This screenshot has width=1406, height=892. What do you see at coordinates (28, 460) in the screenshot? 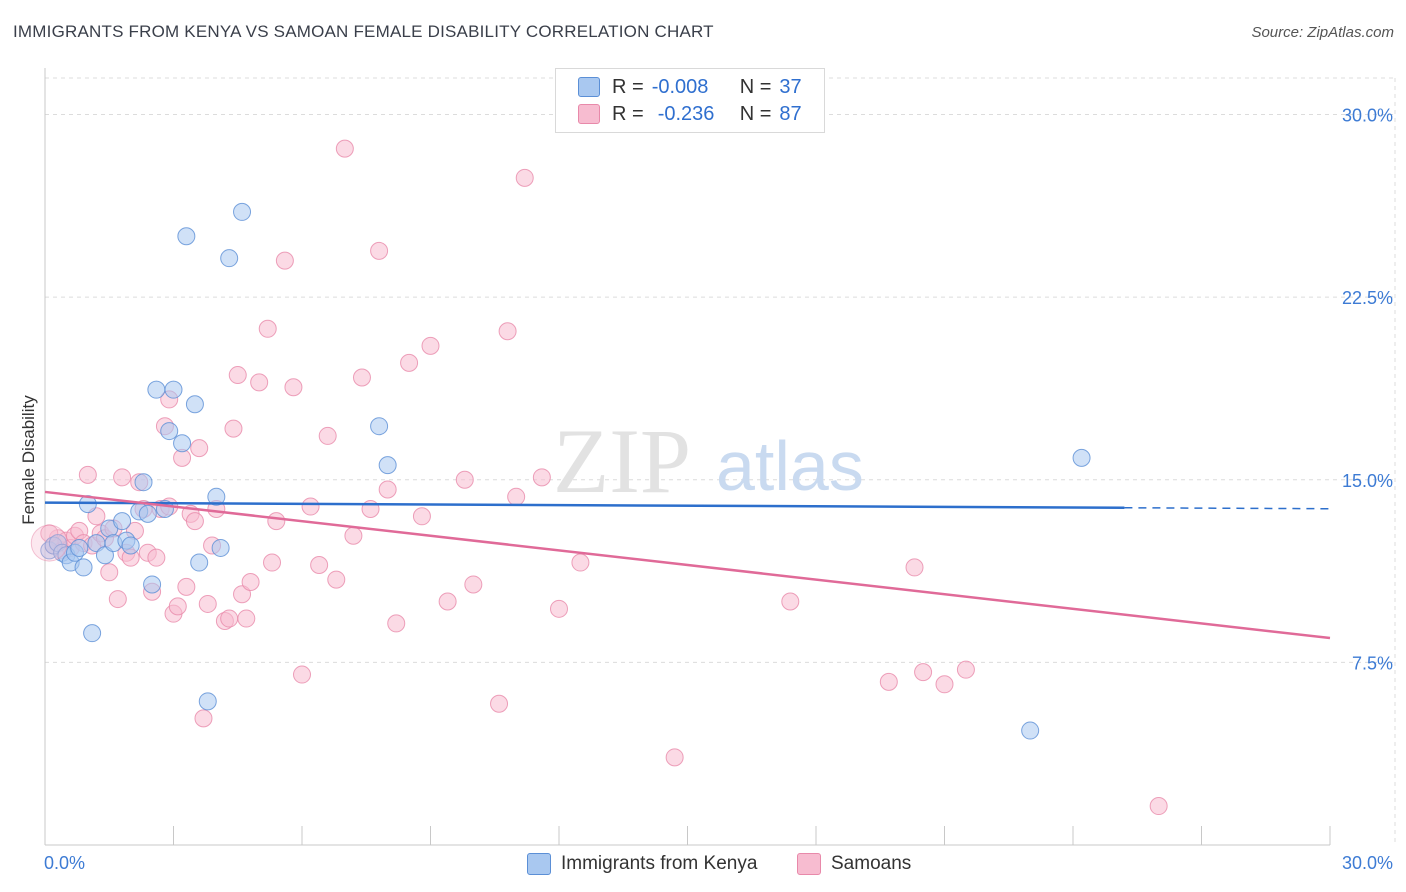
I see `y-axis-label: Female Disability` at bounding box center [28, 460].